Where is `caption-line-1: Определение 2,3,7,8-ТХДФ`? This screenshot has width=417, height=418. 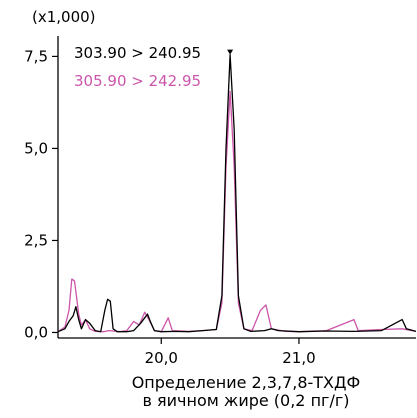 caption-line-1: Определение 2,3,7,8-ТХДФ is located at coordinates (246, 382).